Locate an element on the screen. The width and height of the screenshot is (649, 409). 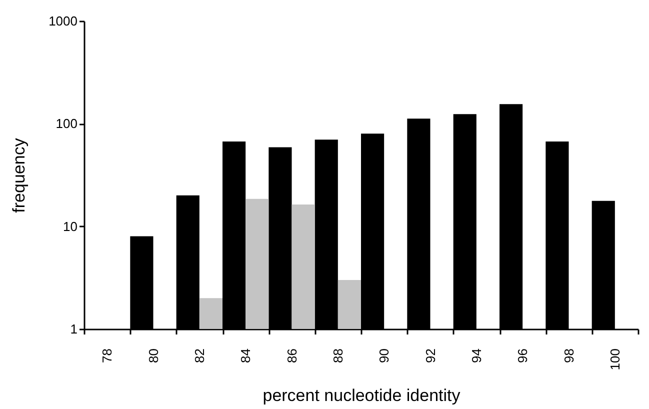
x-axis-title: percent nucleotide identity is located at coordinates (361, 396).